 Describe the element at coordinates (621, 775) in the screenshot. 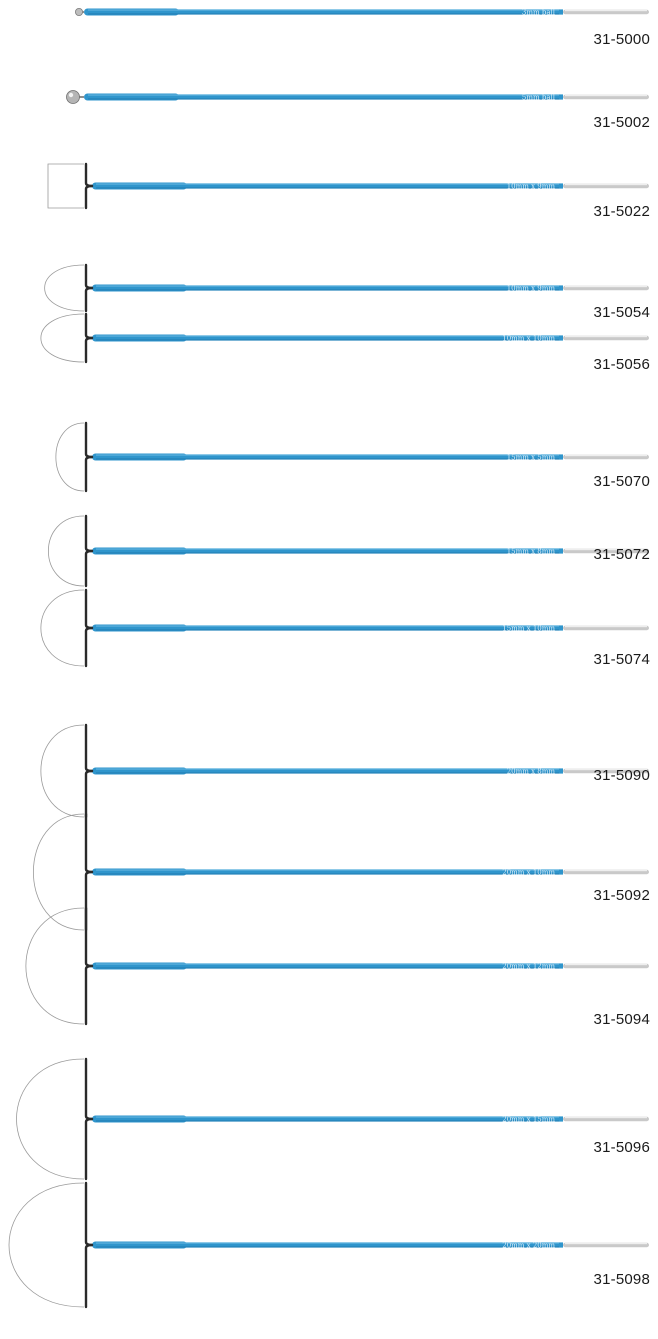

I see `product-code: 31-5090` at that location.